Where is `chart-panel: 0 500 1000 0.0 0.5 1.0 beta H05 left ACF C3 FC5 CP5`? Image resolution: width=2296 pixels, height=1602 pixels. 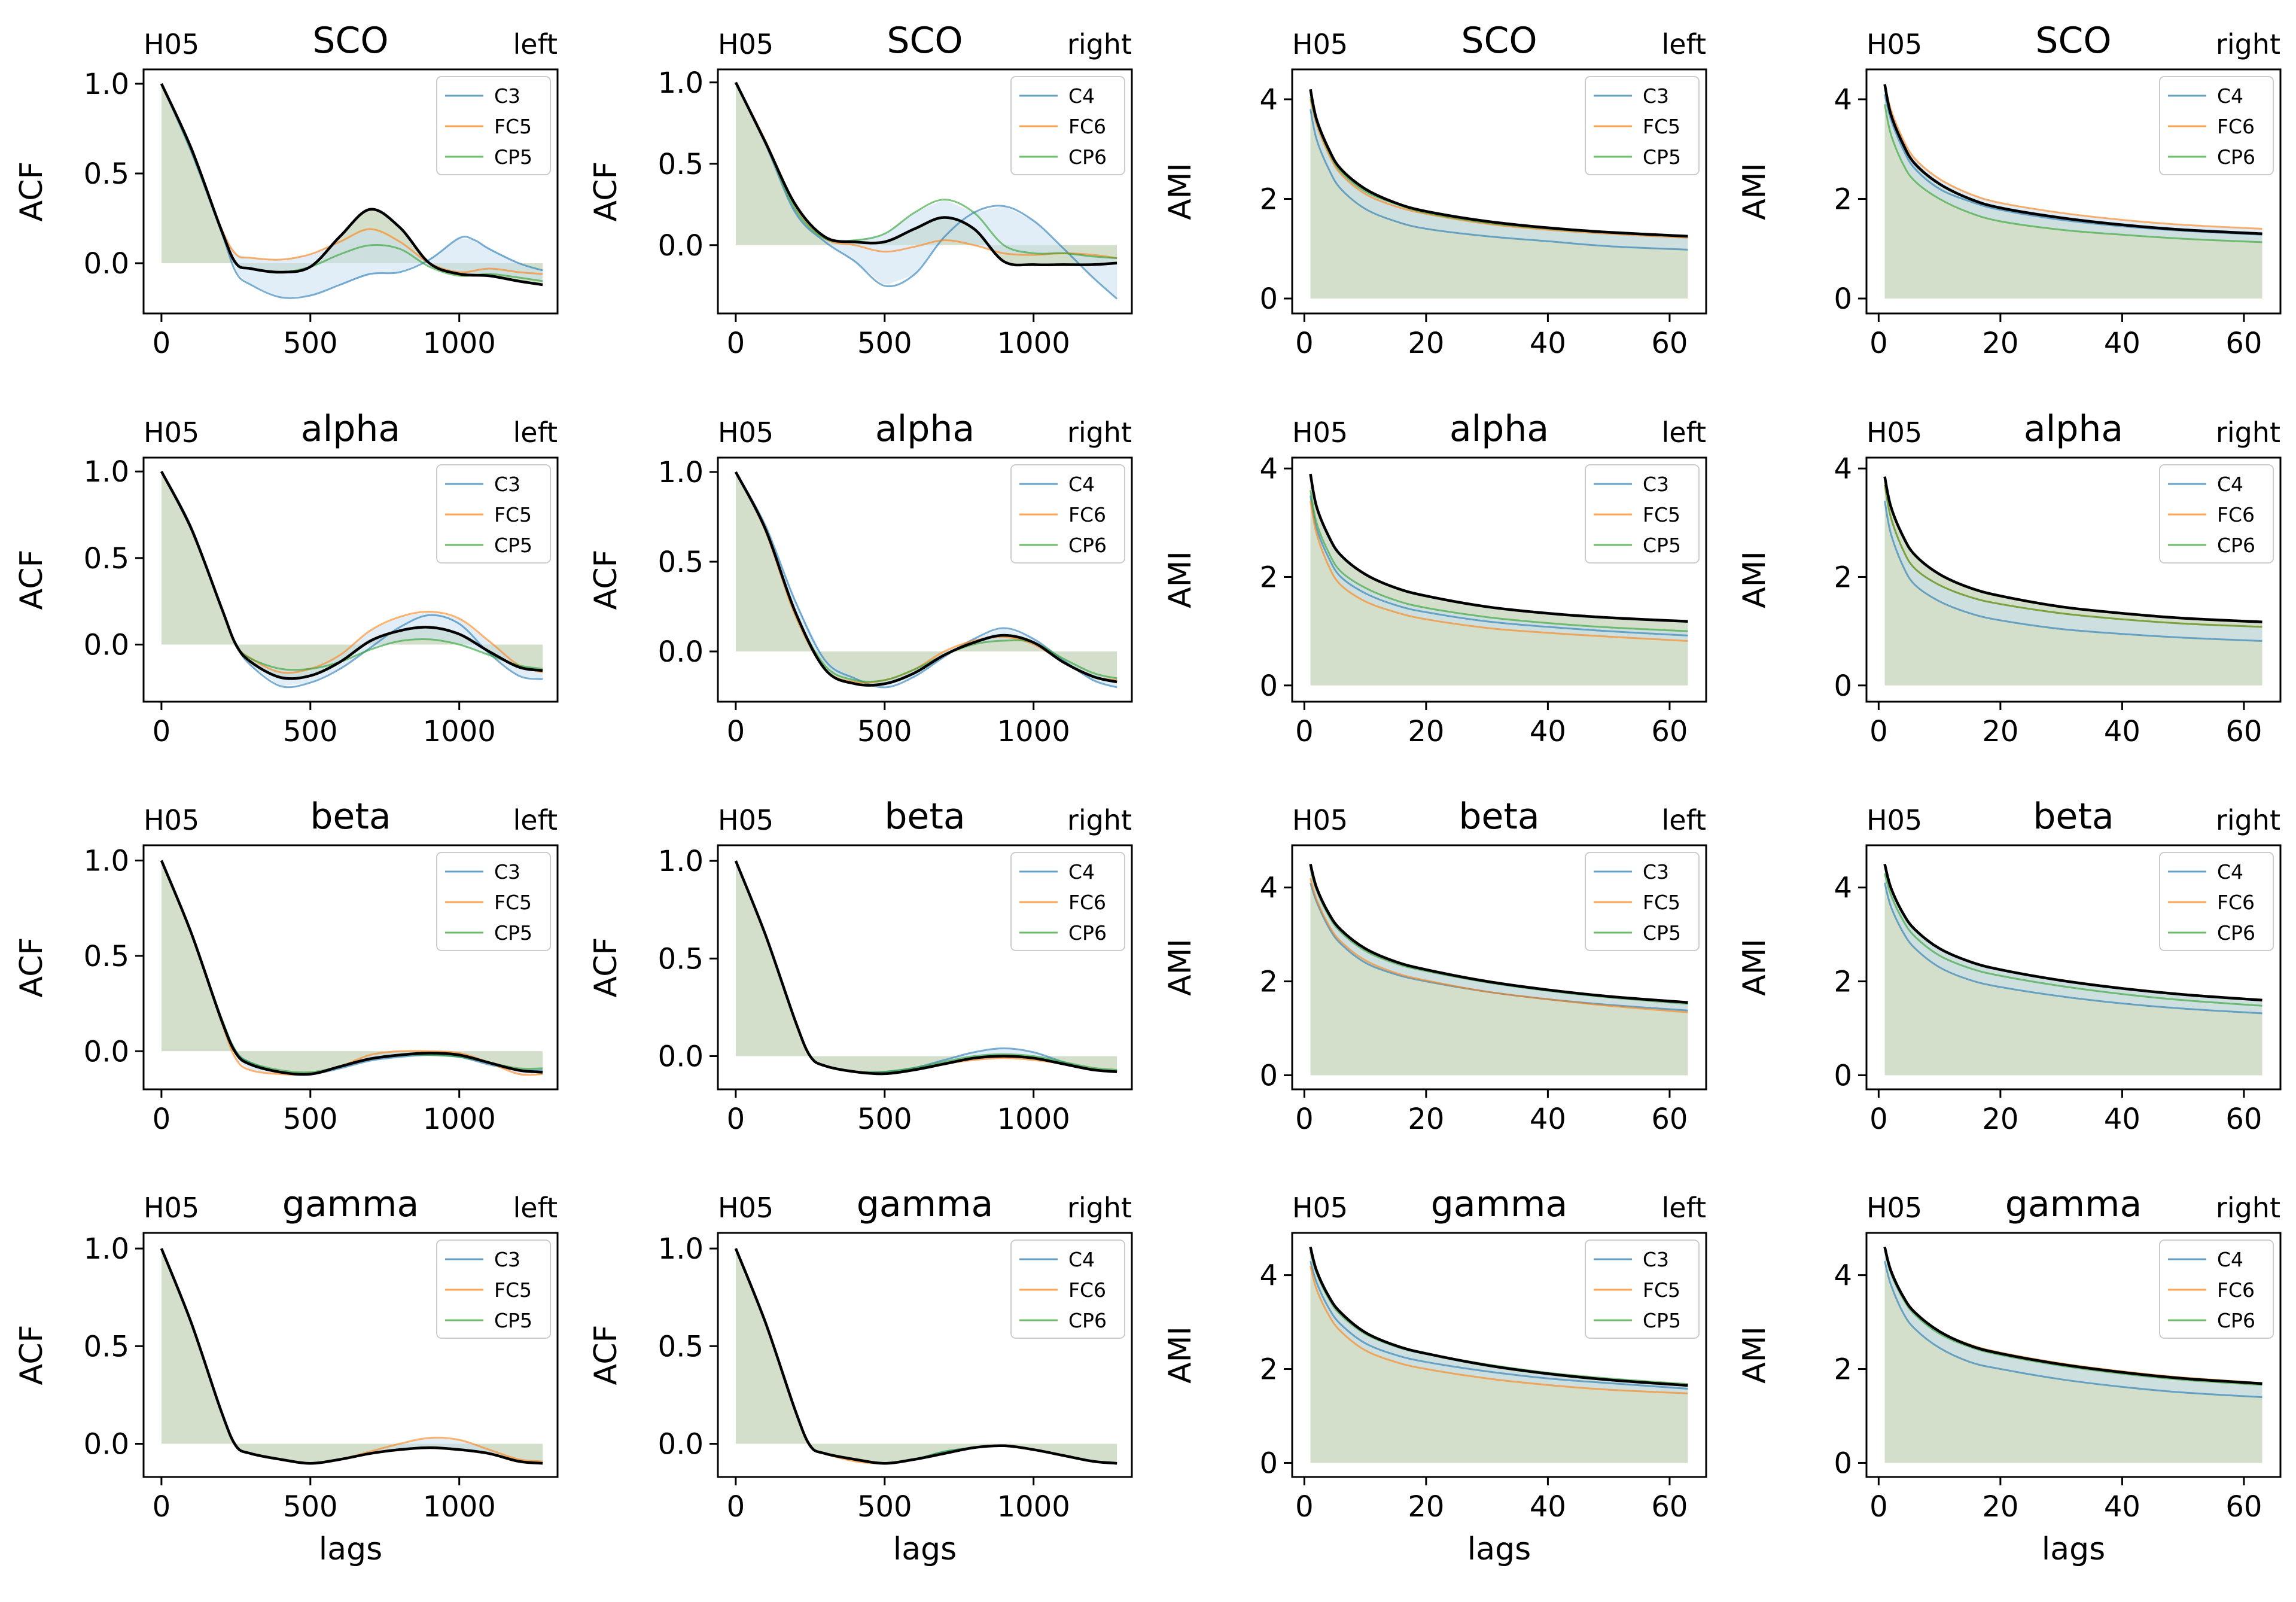 chart-panel: 0 500 1000 0.0 0.5 1.0 beta H05 left ACF C3 FC5 CP5 is located at coordinates (286, 966).